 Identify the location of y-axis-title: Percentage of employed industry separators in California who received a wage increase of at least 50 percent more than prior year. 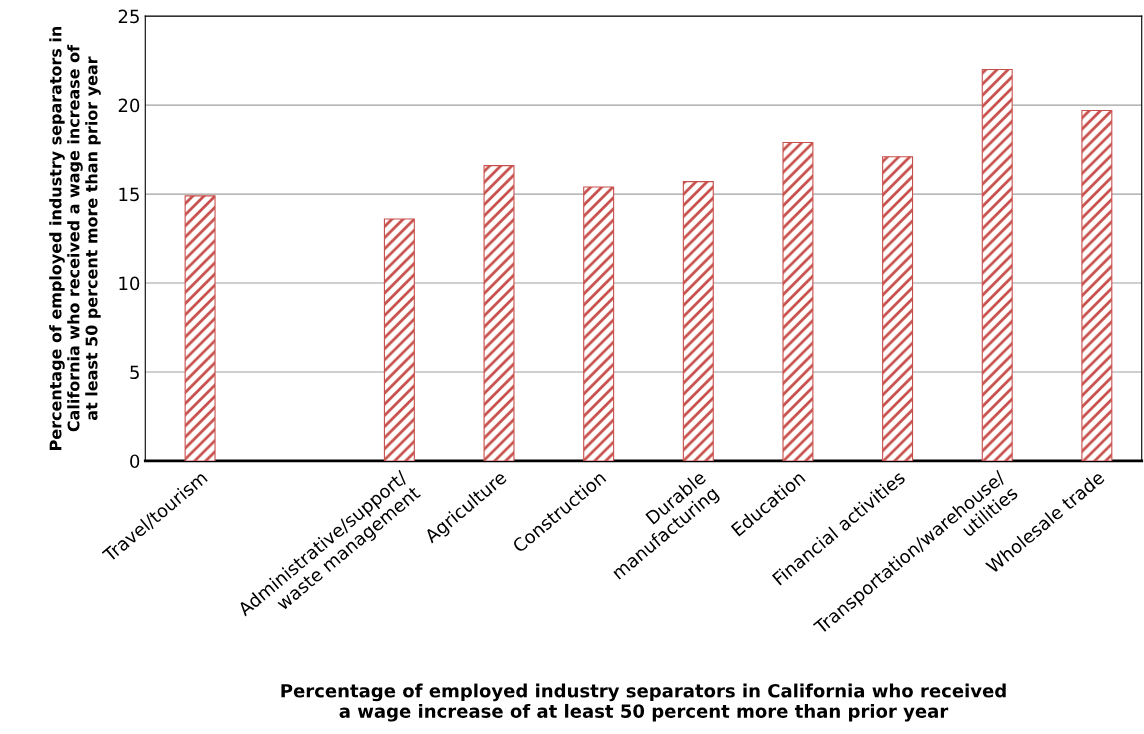
(75, 238).